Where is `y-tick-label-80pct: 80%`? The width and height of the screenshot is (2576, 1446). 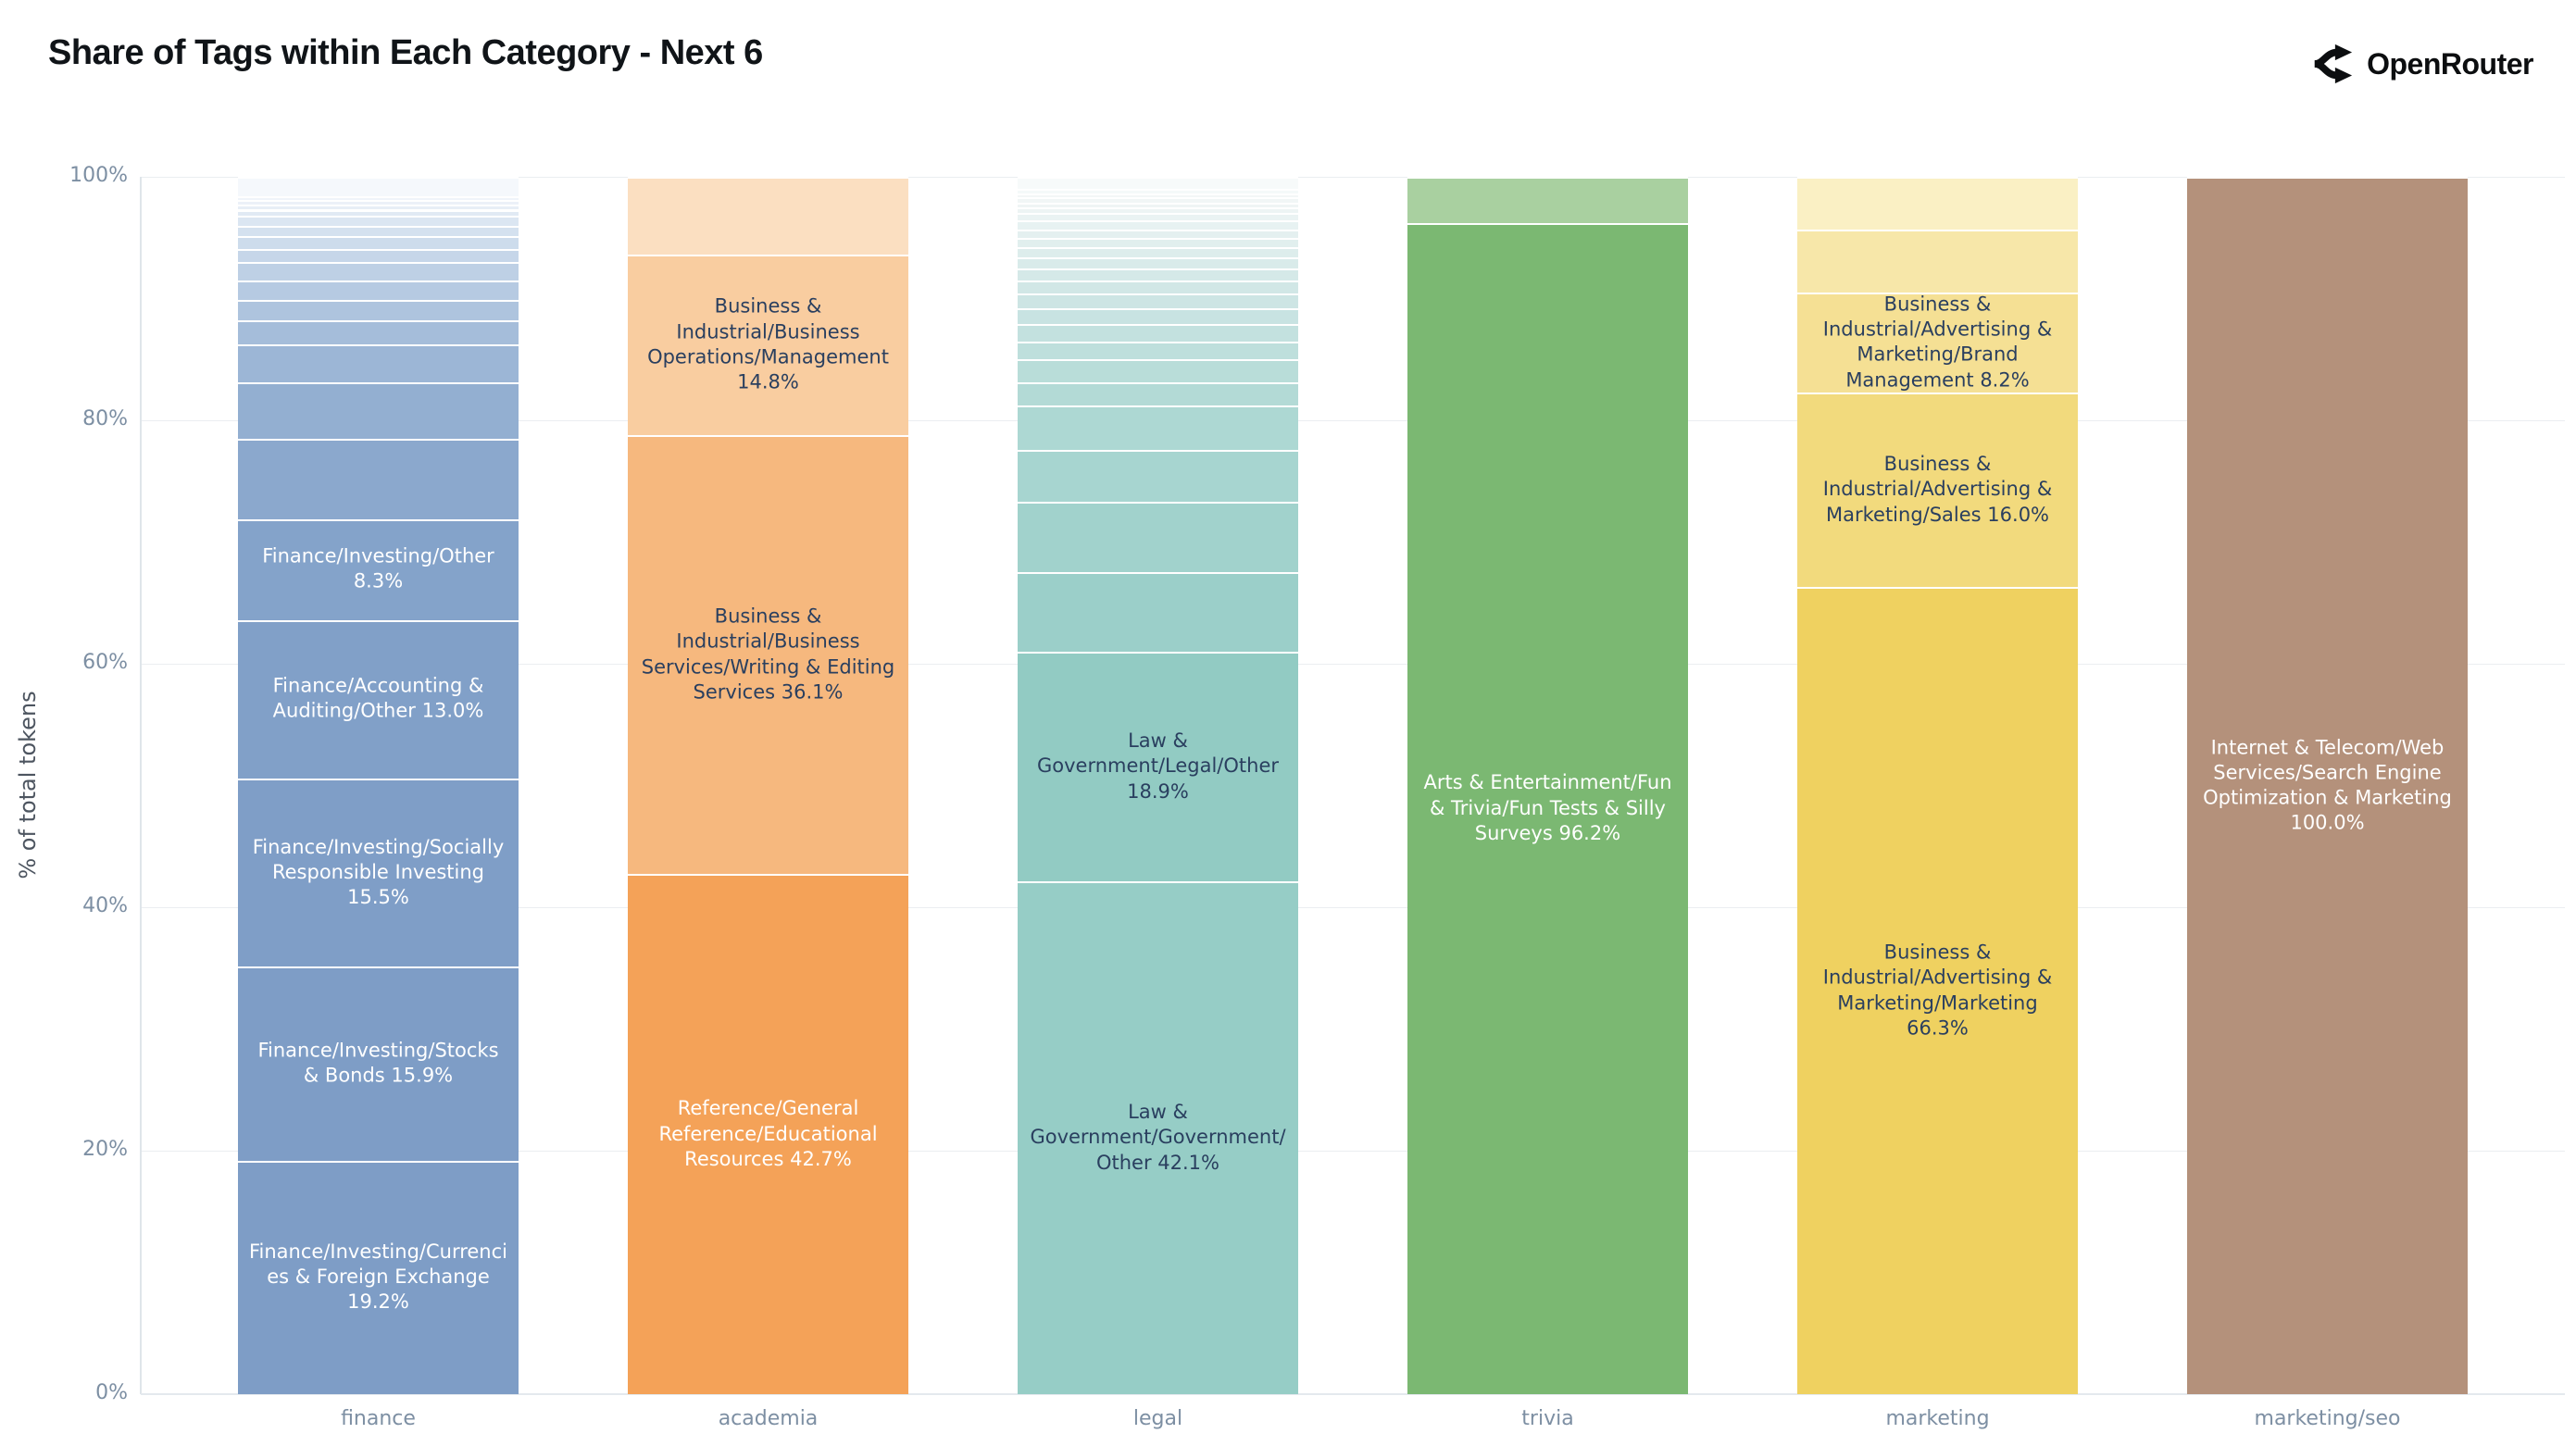
y-tick-label-80pct: 80% is located at coordinates (105, 418).